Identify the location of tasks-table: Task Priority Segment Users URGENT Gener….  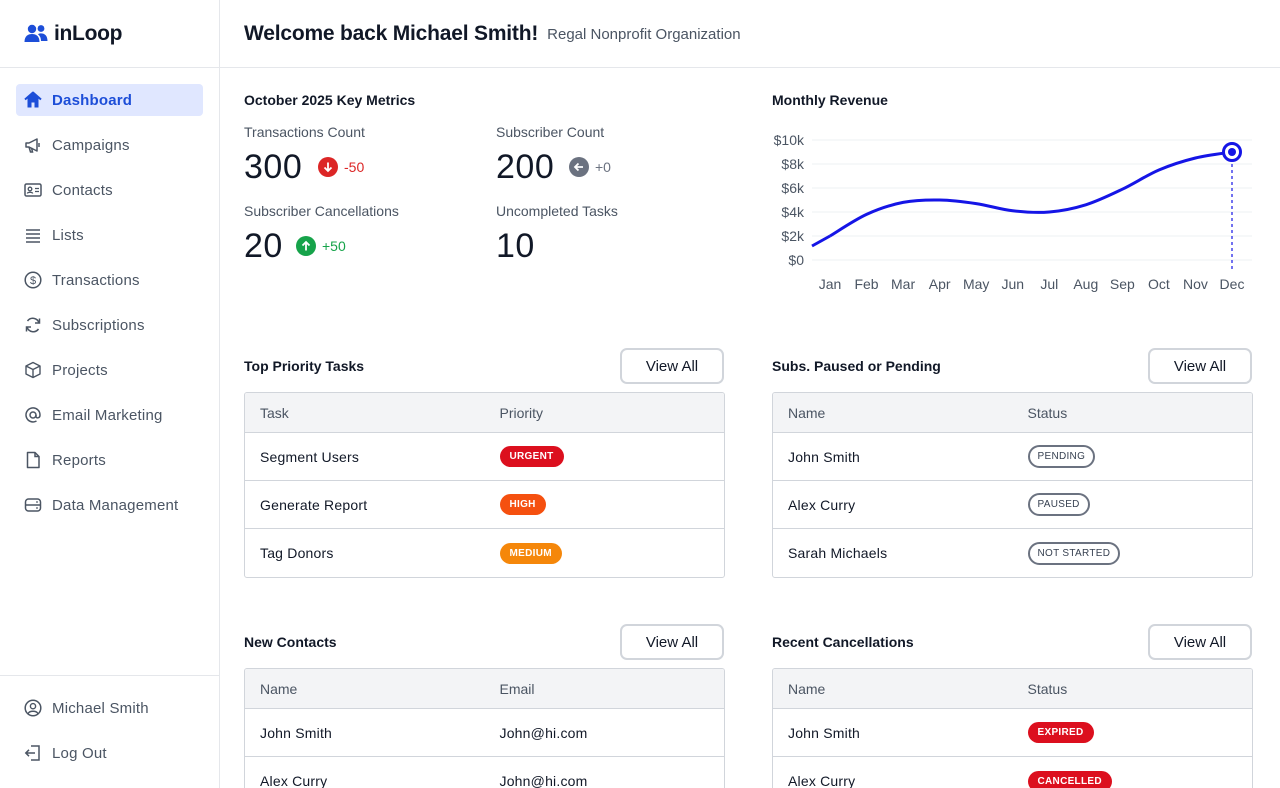
(484, 485).